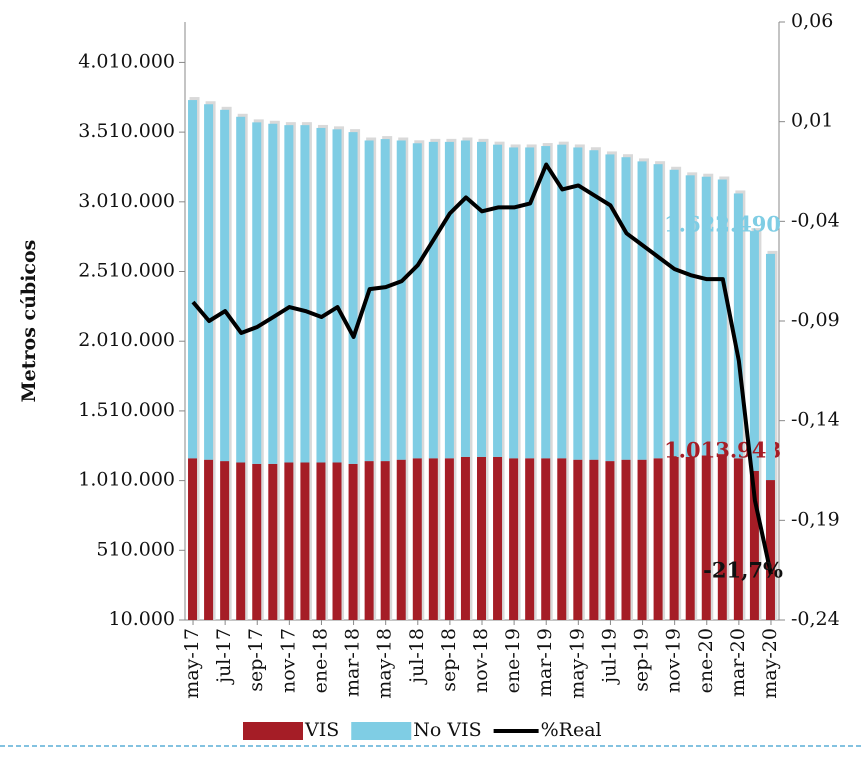 The width and height of the screenshot is (863, 759). I want to click on legend-label: VIS, so click(321, 730).